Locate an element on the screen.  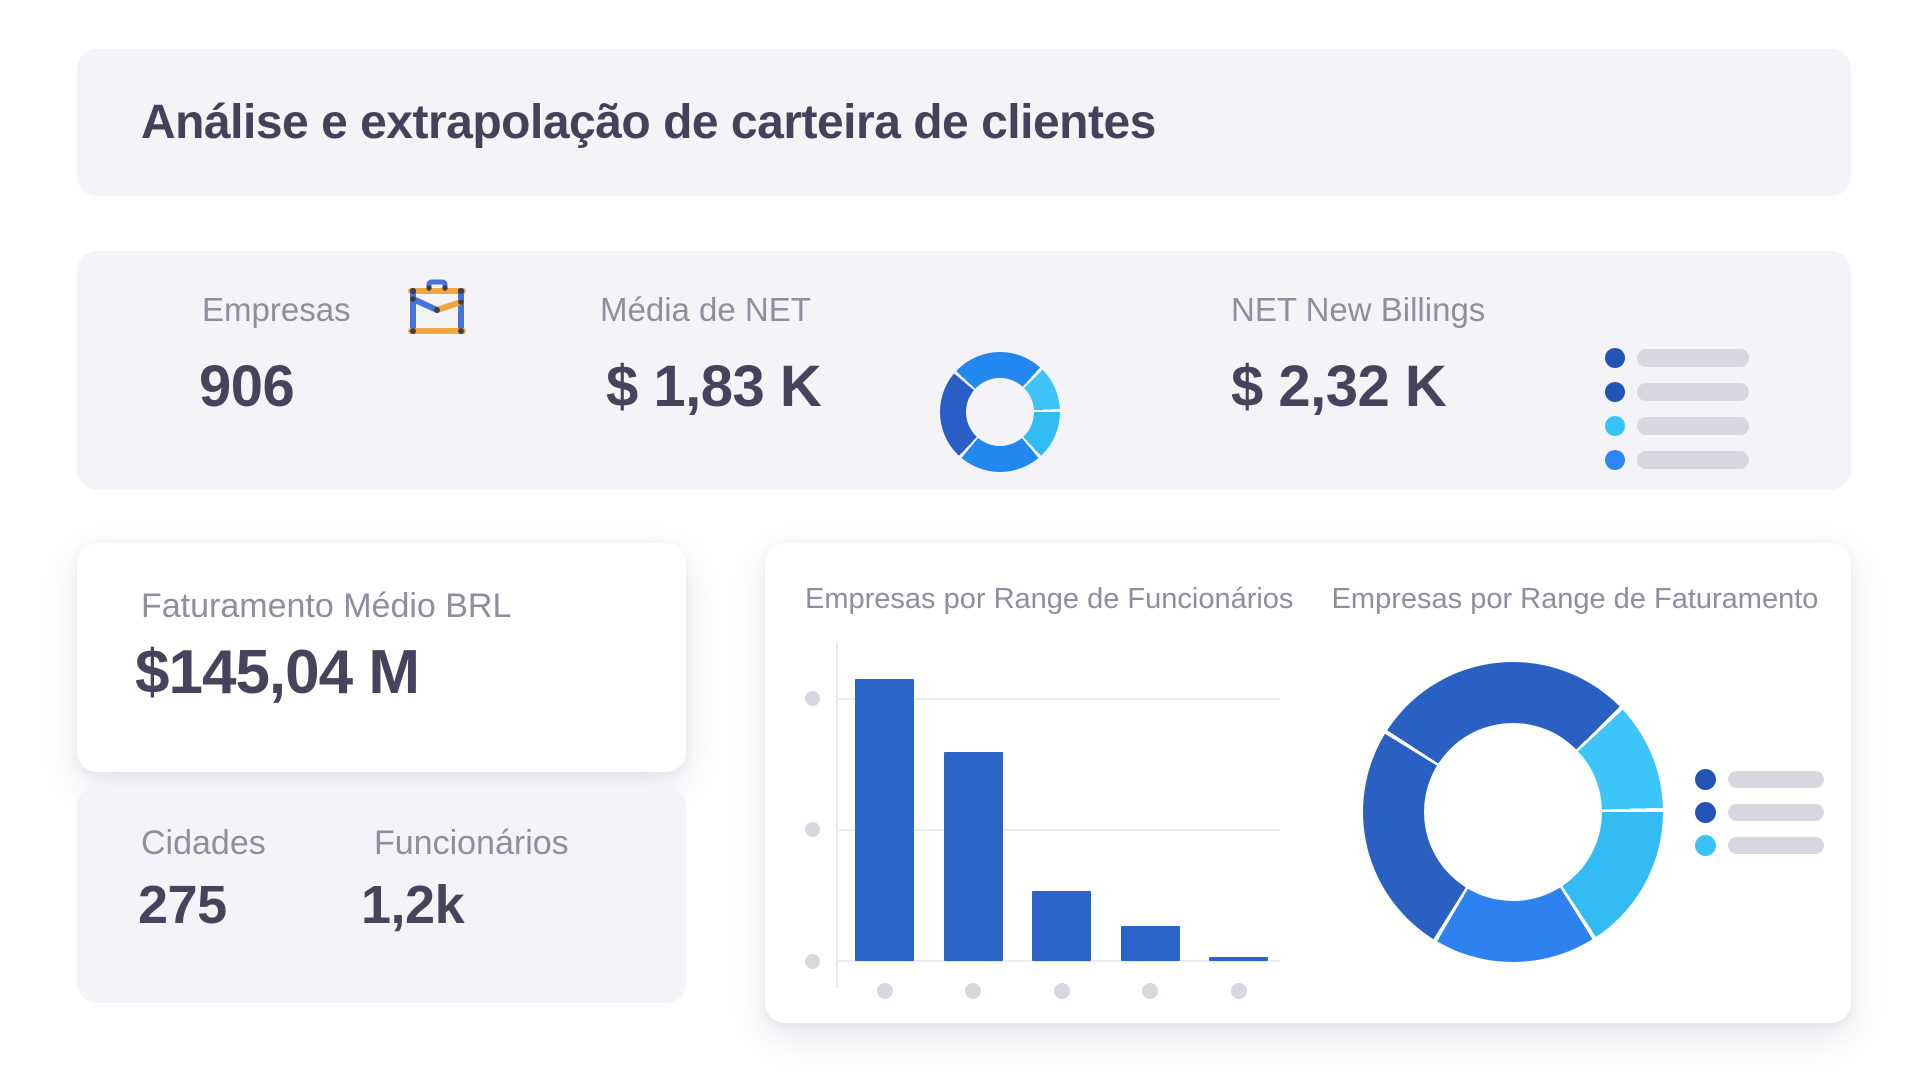
kpi-empresas-label: Empresas is located at coordinates (276, 309).